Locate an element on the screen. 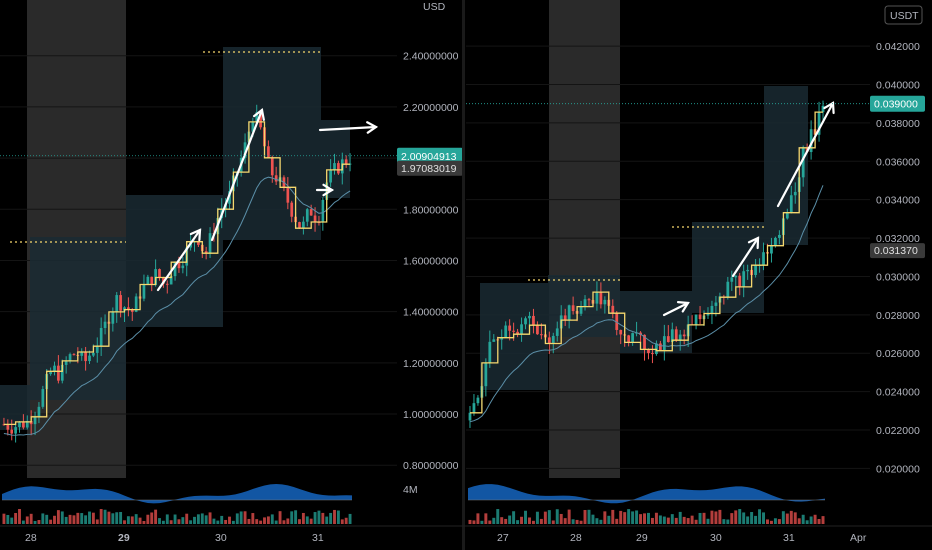 This screenshot has width=932, height=550. y-tick-label-2: 0.038000 is located at coordinates (898, 124).